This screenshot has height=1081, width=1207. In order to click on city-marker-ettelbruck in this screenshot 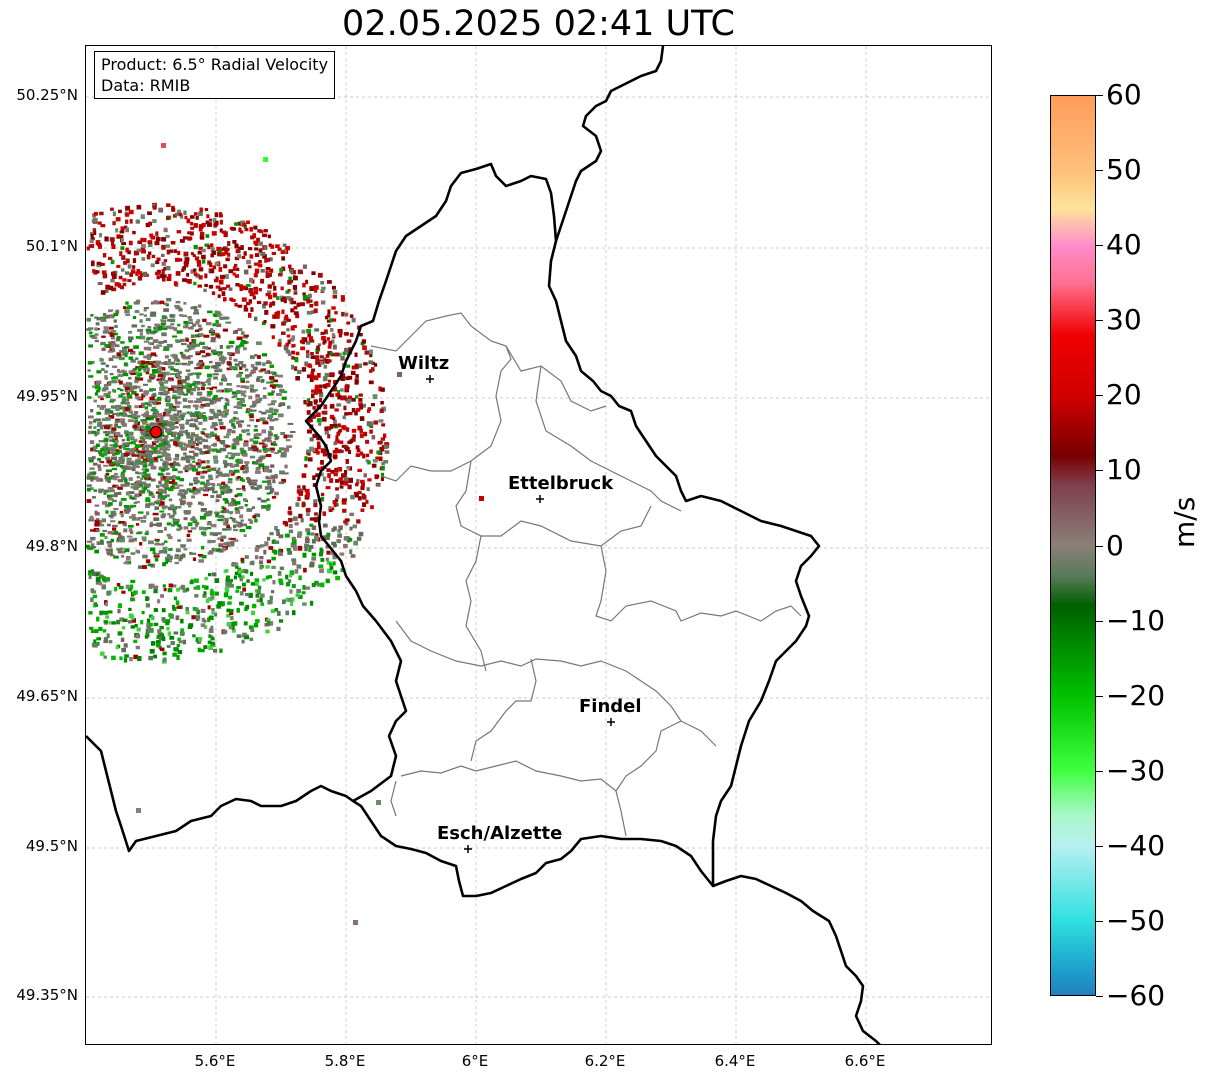, I will do `click(540, 499)`.